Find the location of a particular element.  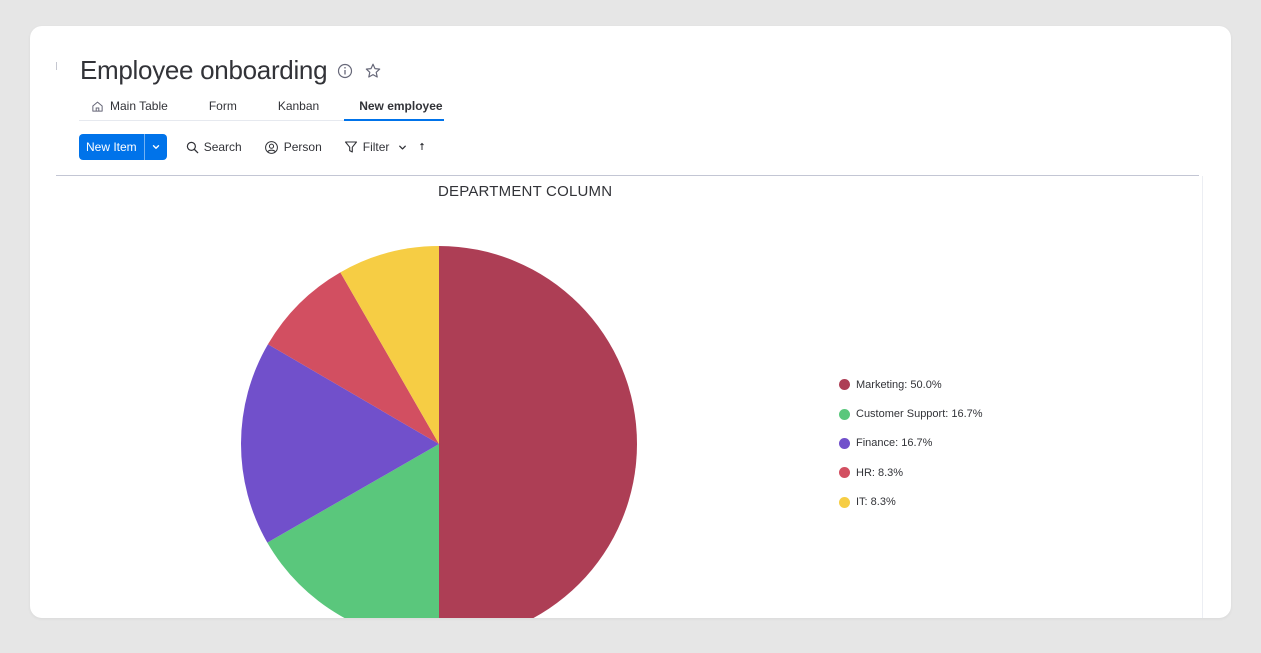

legend-item: IT: 8.3% is located at coordinates (911, 502).